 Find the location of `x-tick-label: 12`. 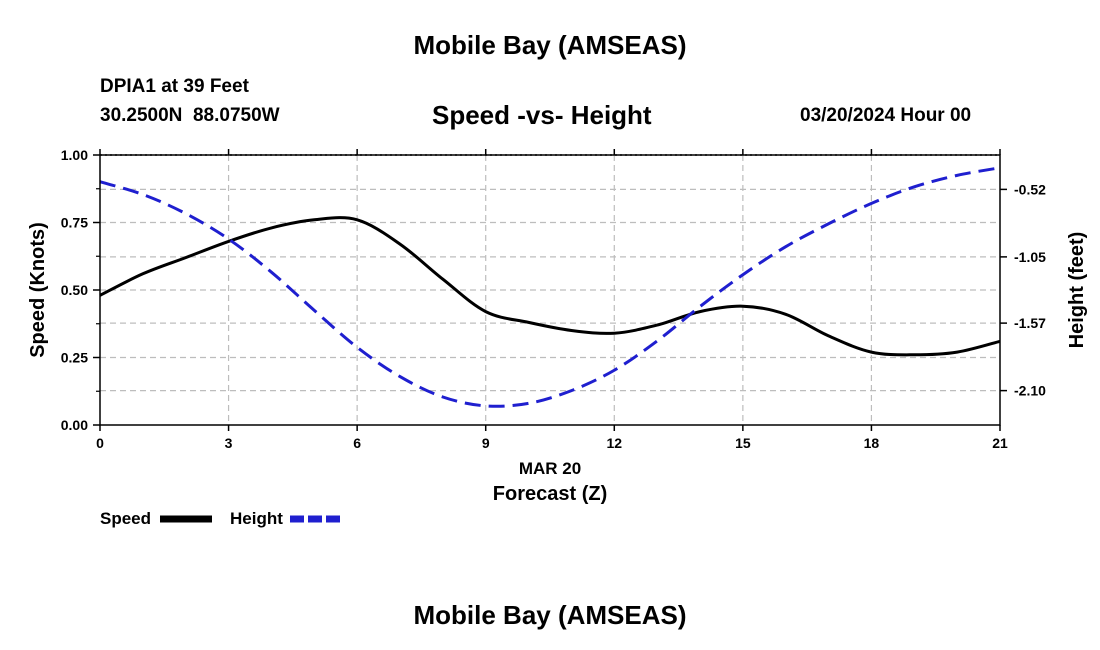

x-tick-label: 12 is located at coordinates (614, 443).